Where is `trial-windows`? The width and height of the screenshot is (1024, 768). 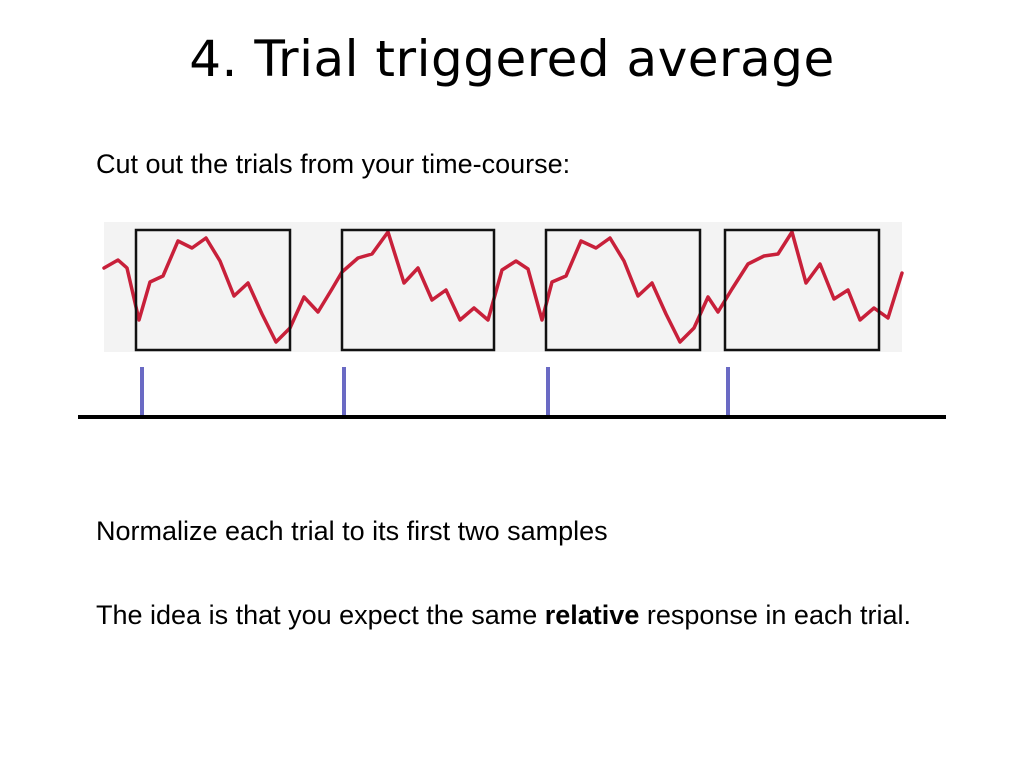 trial-windows is located at coordinates (507, 290).